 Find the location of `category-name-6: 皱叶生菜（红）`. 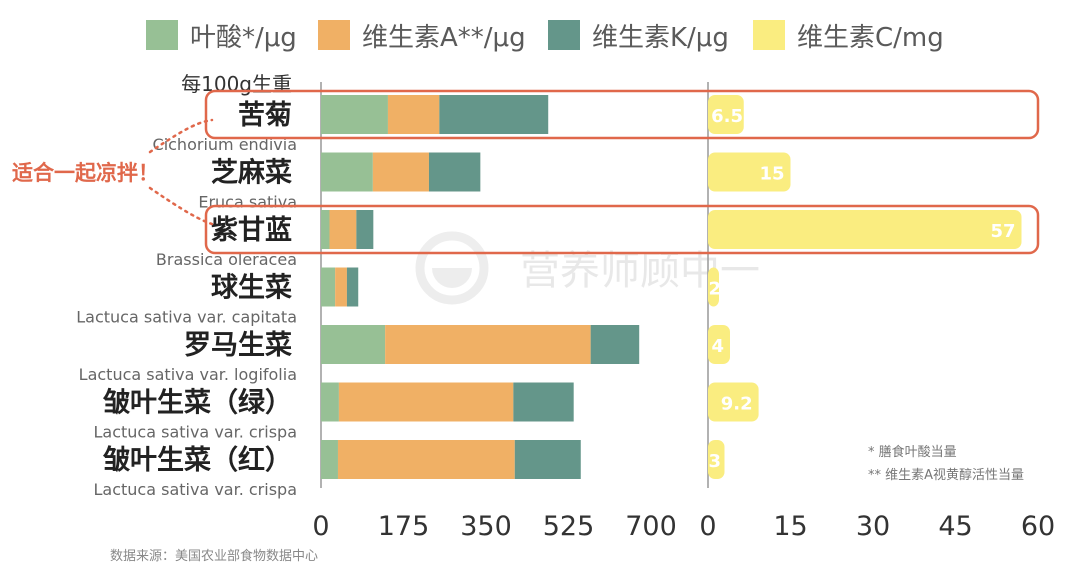

category-name-6: 皱叶生菜（红） is located at coordinates (197, 460).